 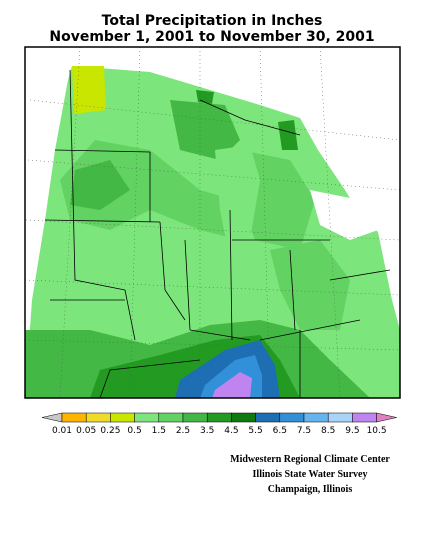 I want to click on credit-line: Illinois State Water Survey, so click(x=310, y=474).